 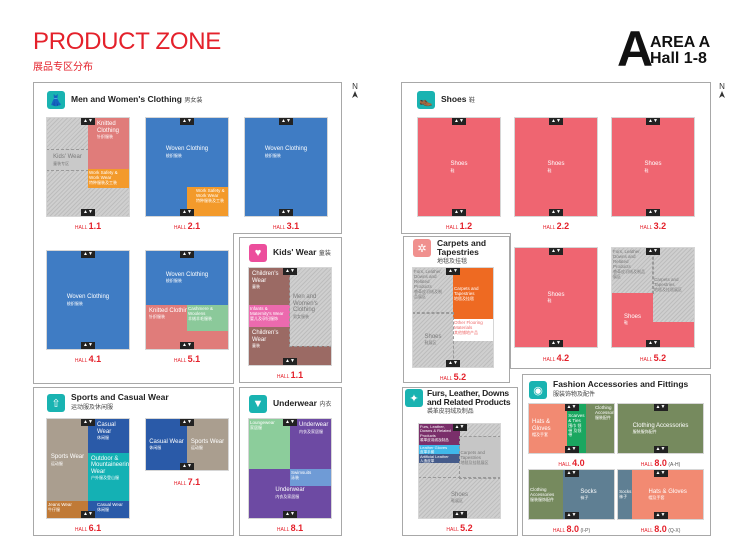 What do you see at coordinates (556, 358) in the screenshot?
I see `hall-label: HALL 4.2` at bounding box center [556, 358].